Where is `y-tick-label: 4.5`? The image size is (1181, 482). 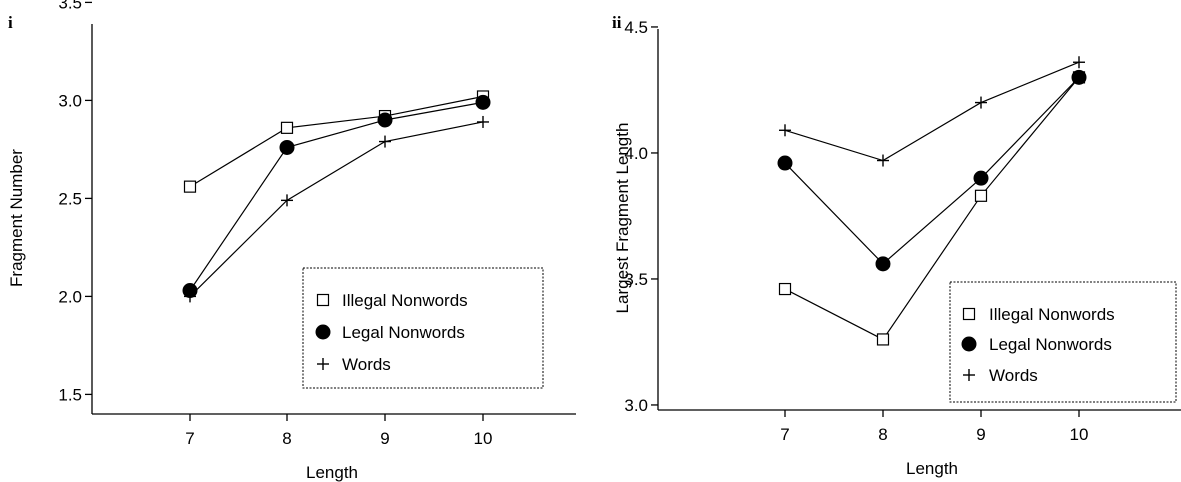 y-tick-label: 4.5 is located at coordinates (636, 27).